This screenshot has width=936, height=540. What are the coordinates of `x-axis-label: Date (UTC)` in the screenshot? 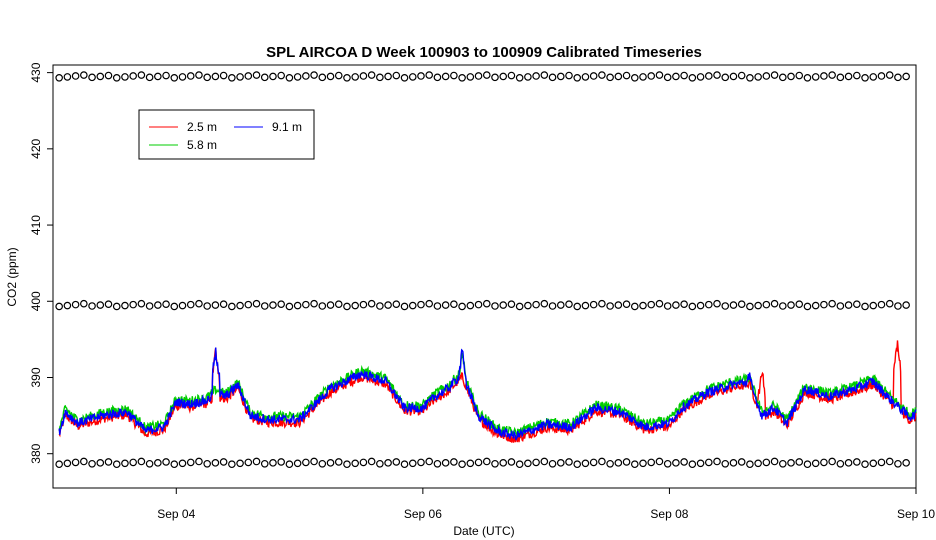 It's located at (483, 531).